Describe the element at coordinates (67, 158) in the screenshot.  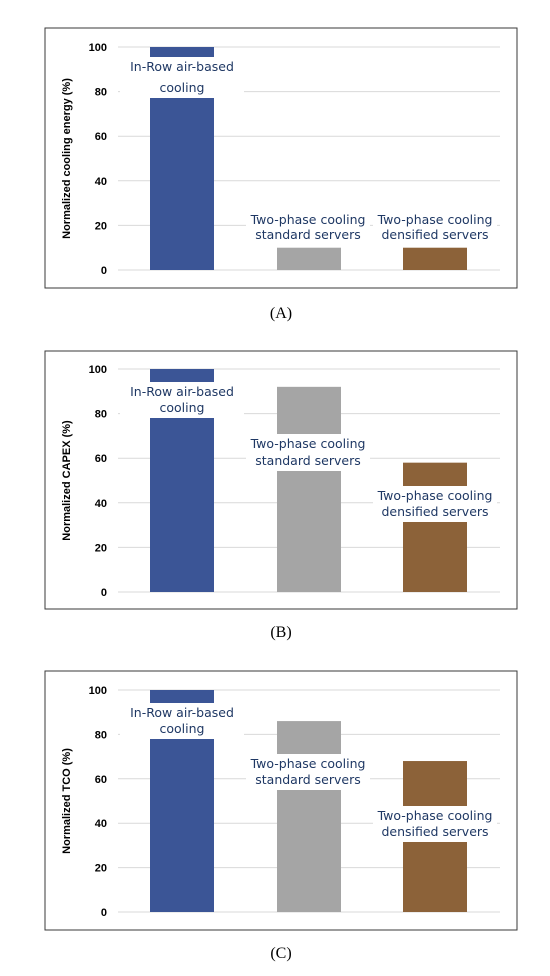
I see `y-axis-label: Normalized cooling energy (%)` at that location.